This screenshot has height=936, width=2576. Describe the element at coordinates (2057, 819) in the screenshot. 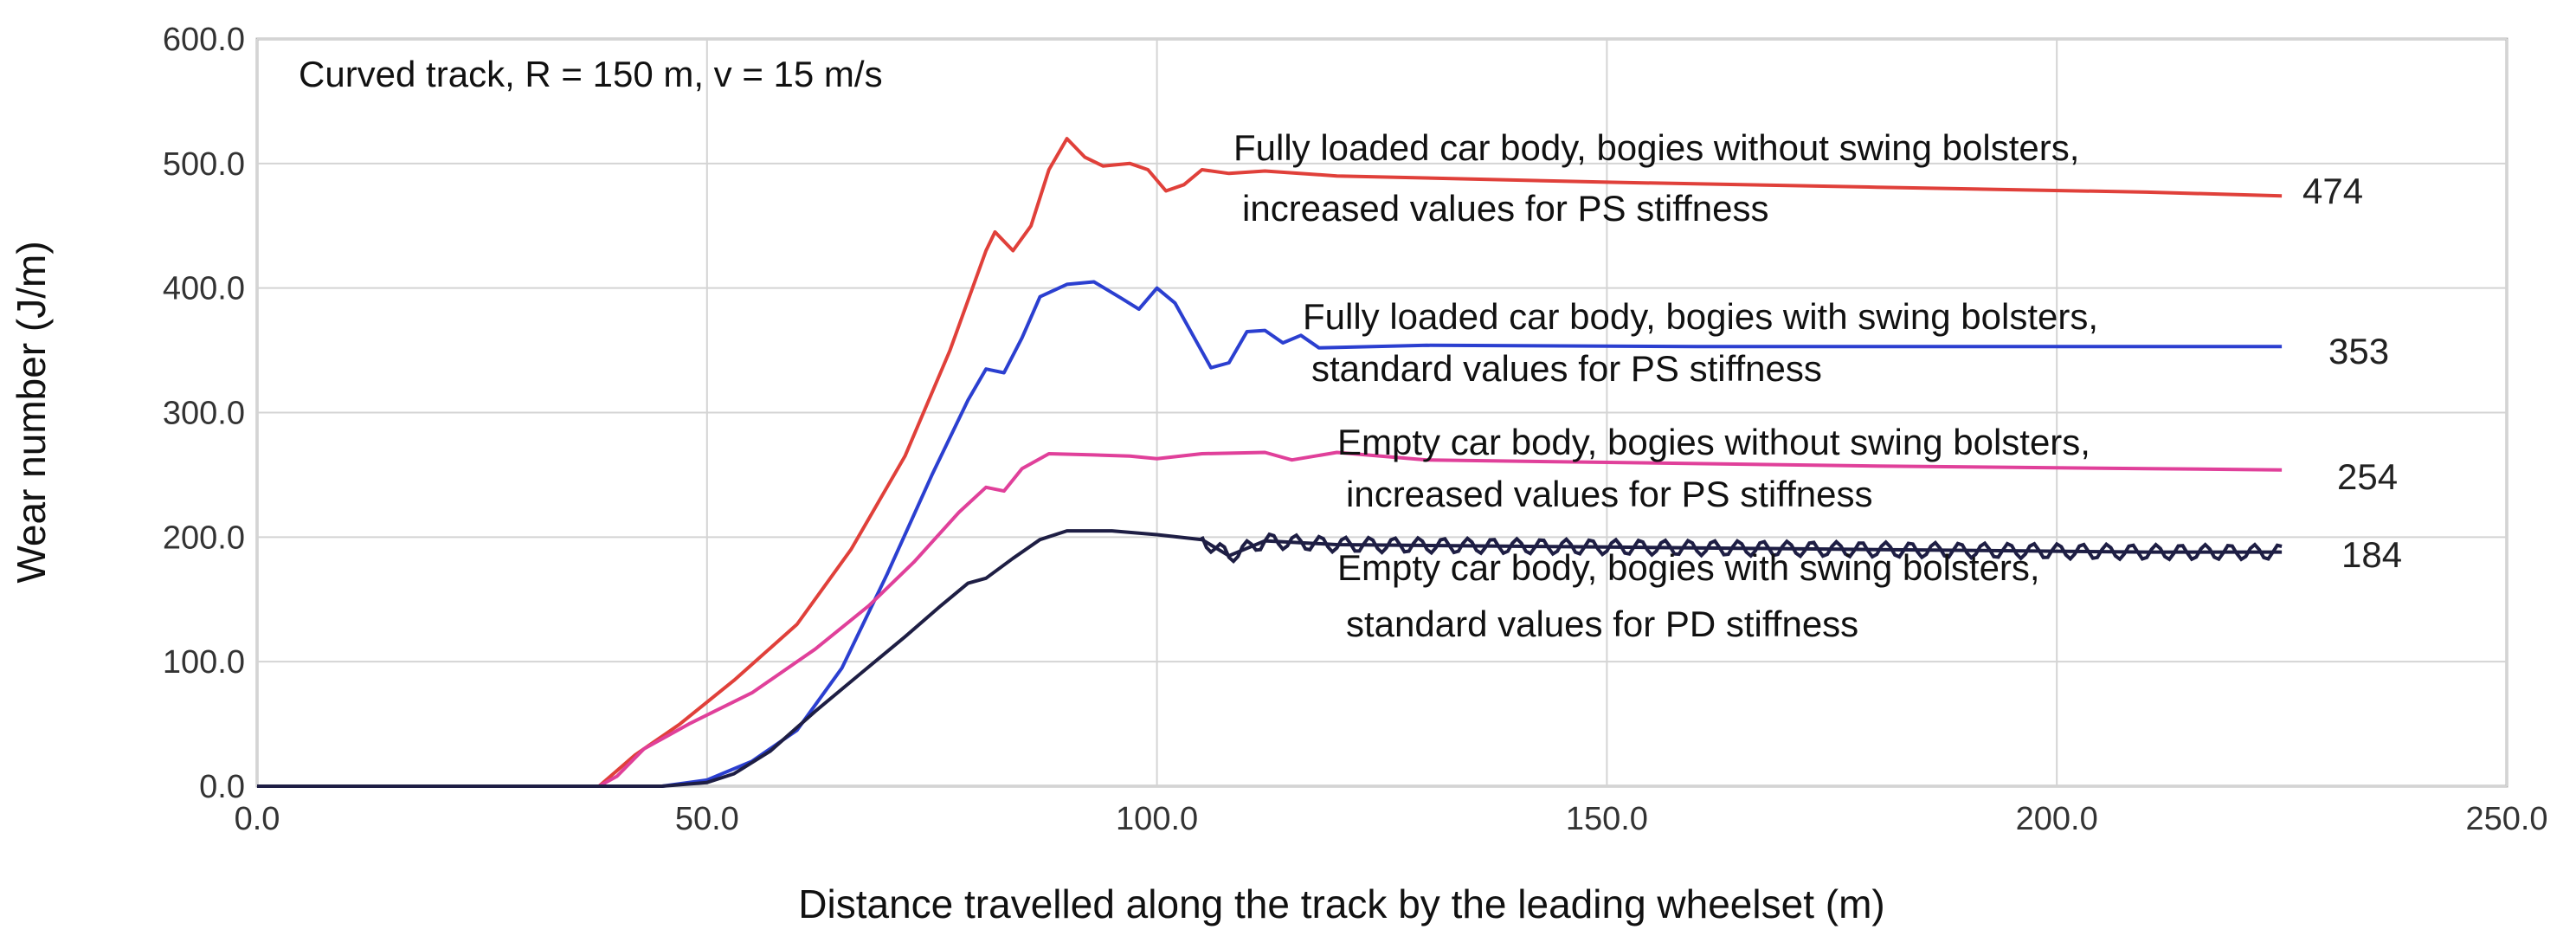

I see `x-tick-label: 200.0` at that location.